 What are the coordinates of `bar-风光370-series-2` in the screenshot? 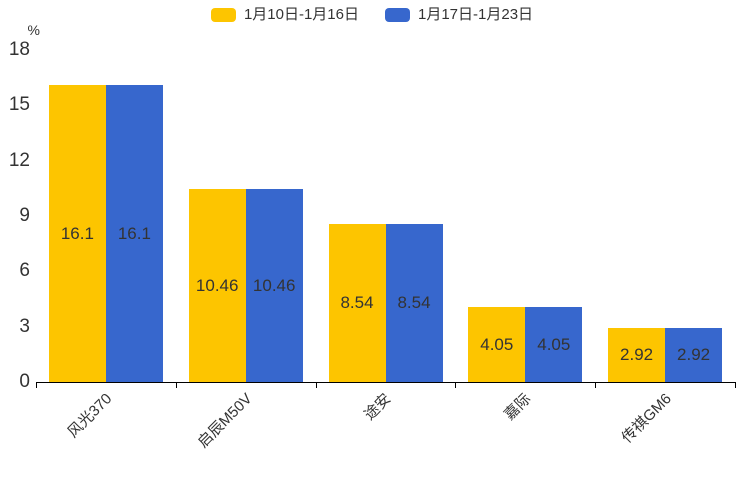 It's located at (134, 233).